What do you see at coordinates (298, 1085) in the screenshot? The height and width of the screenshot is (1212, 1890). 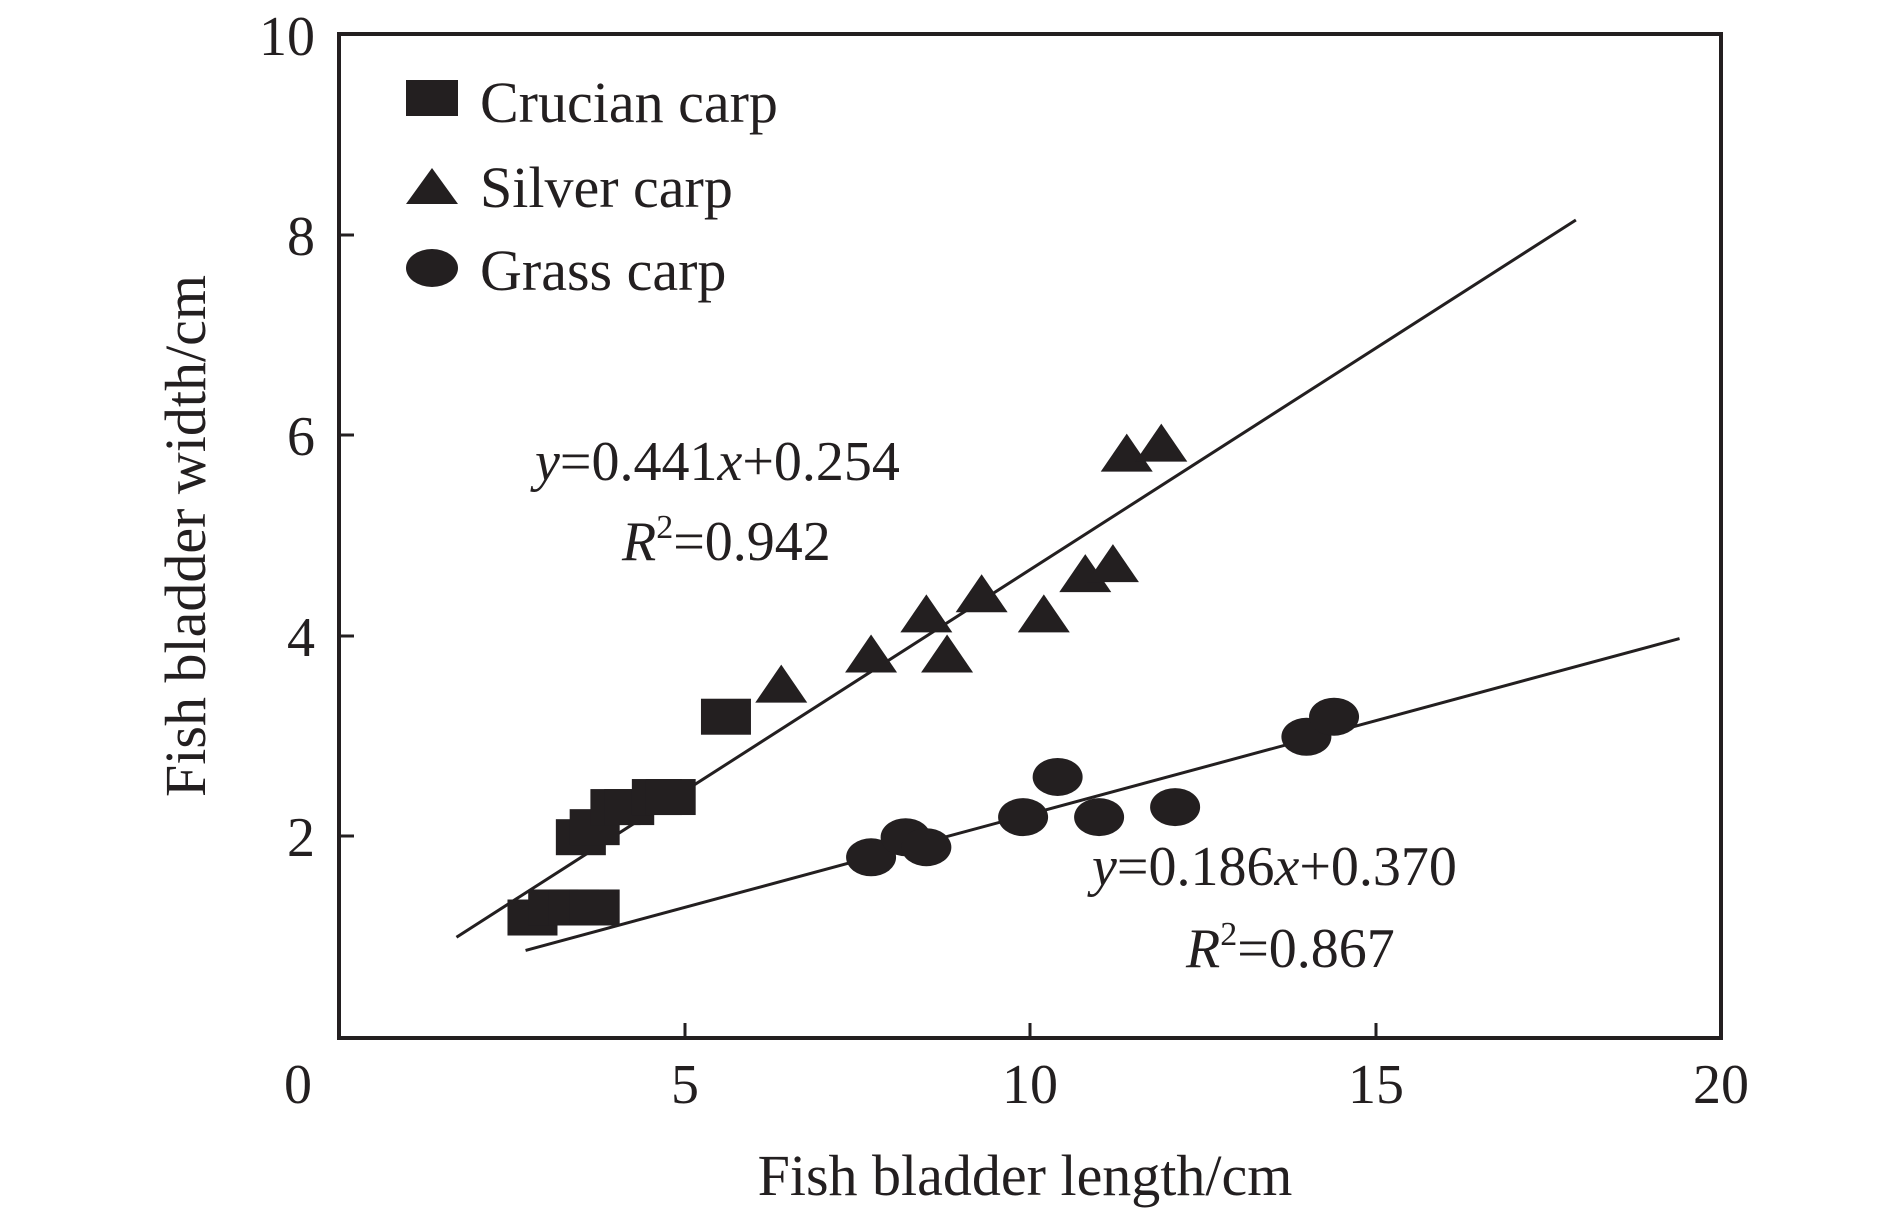 I see `x-tick-label: 0` at bounding box center [298, 1085].